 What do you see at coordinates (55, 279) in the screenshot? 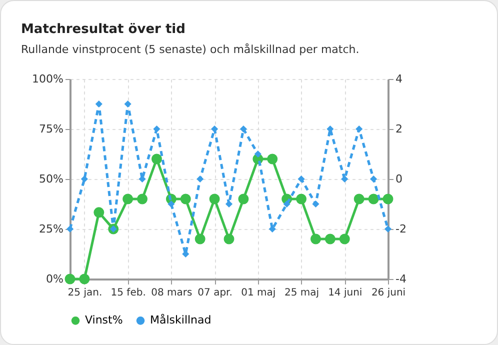
I see `y-tick-label: 0%` at bounding box center [55, 279].